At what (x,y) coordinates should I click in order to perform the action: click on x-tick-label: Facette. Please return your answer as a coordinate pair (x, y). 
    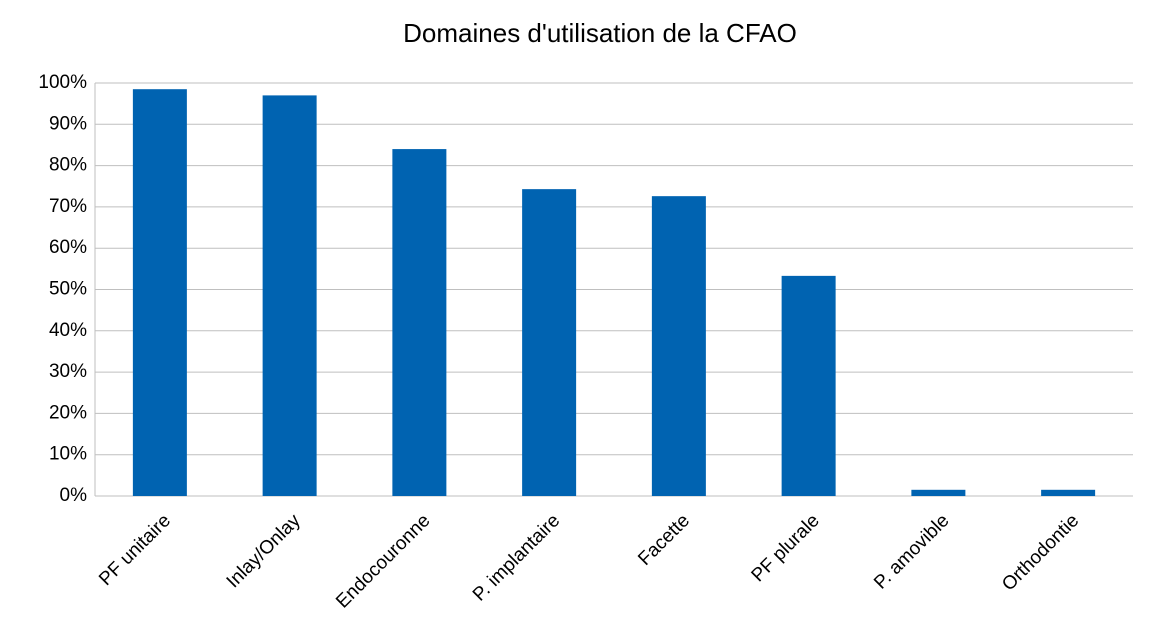
    Looking at the image, I should click on (664, 540).